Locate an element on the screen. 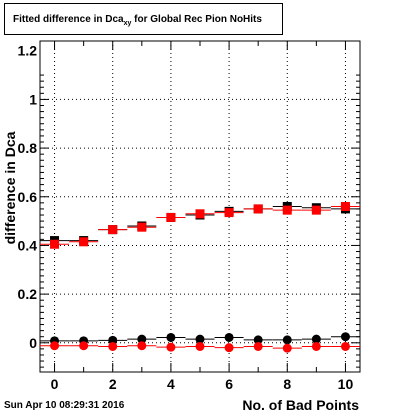  timestamp: Sun Apr 10 08:29:31 2016 is located at coordinates (64, 405).